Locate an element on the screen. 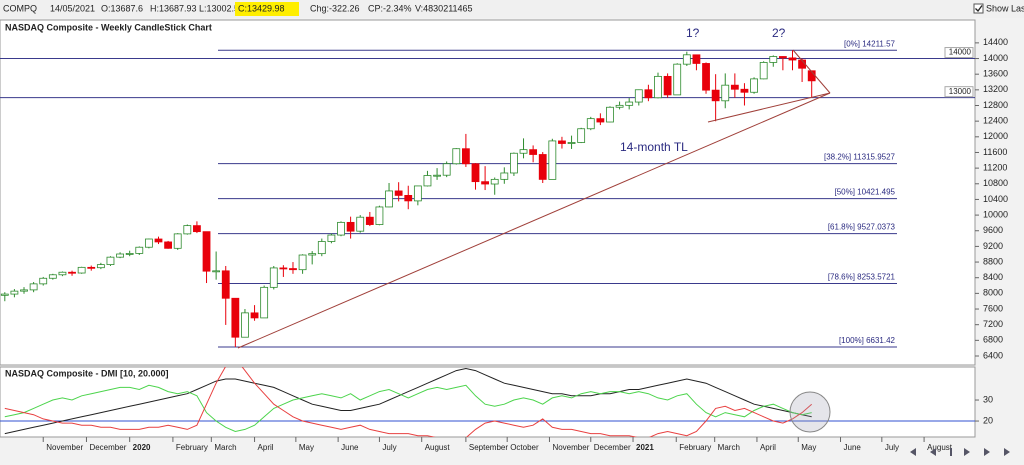 The height and width of the screenshot is (465, 1024). y-tick-label: 13200 is located at coordinates (995, 89).